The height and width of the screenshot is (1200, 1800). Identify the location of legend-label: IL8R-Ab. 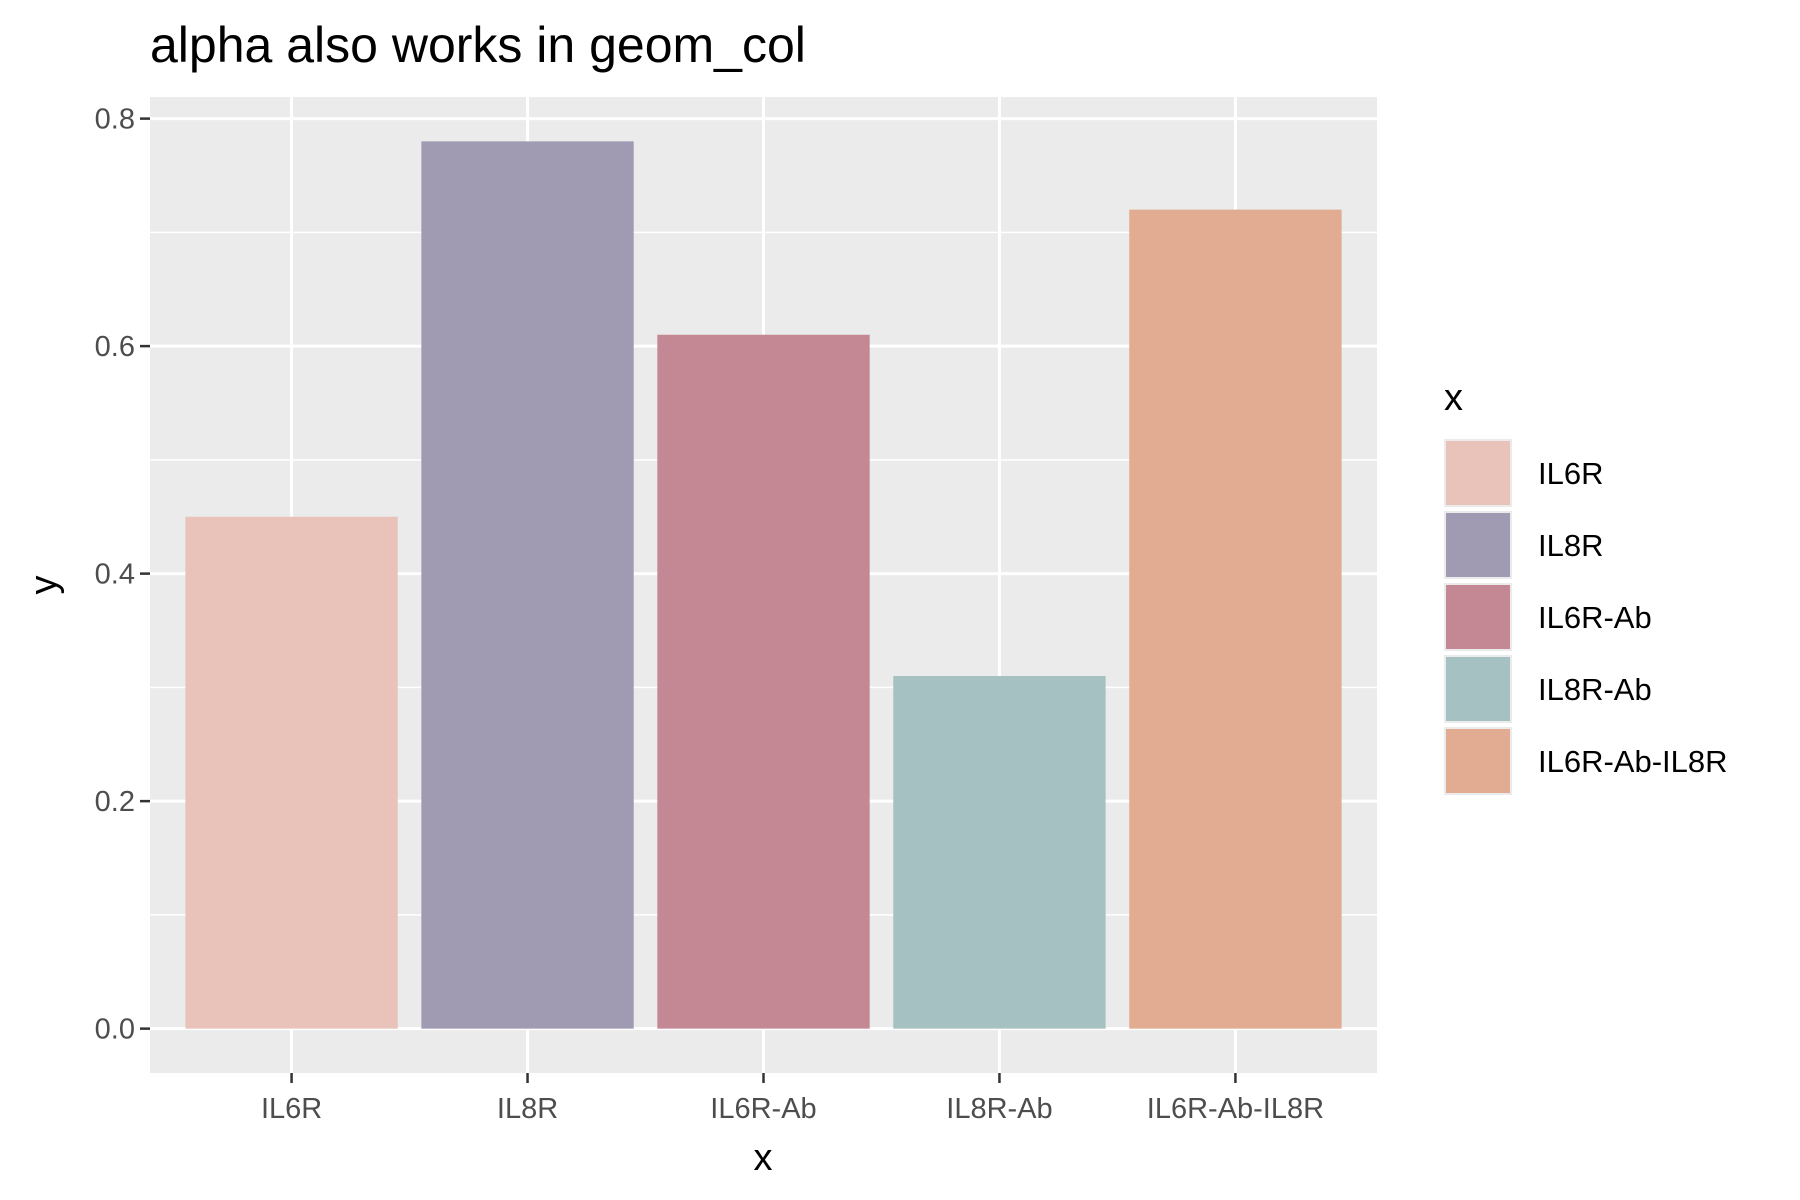
(1595, 689).